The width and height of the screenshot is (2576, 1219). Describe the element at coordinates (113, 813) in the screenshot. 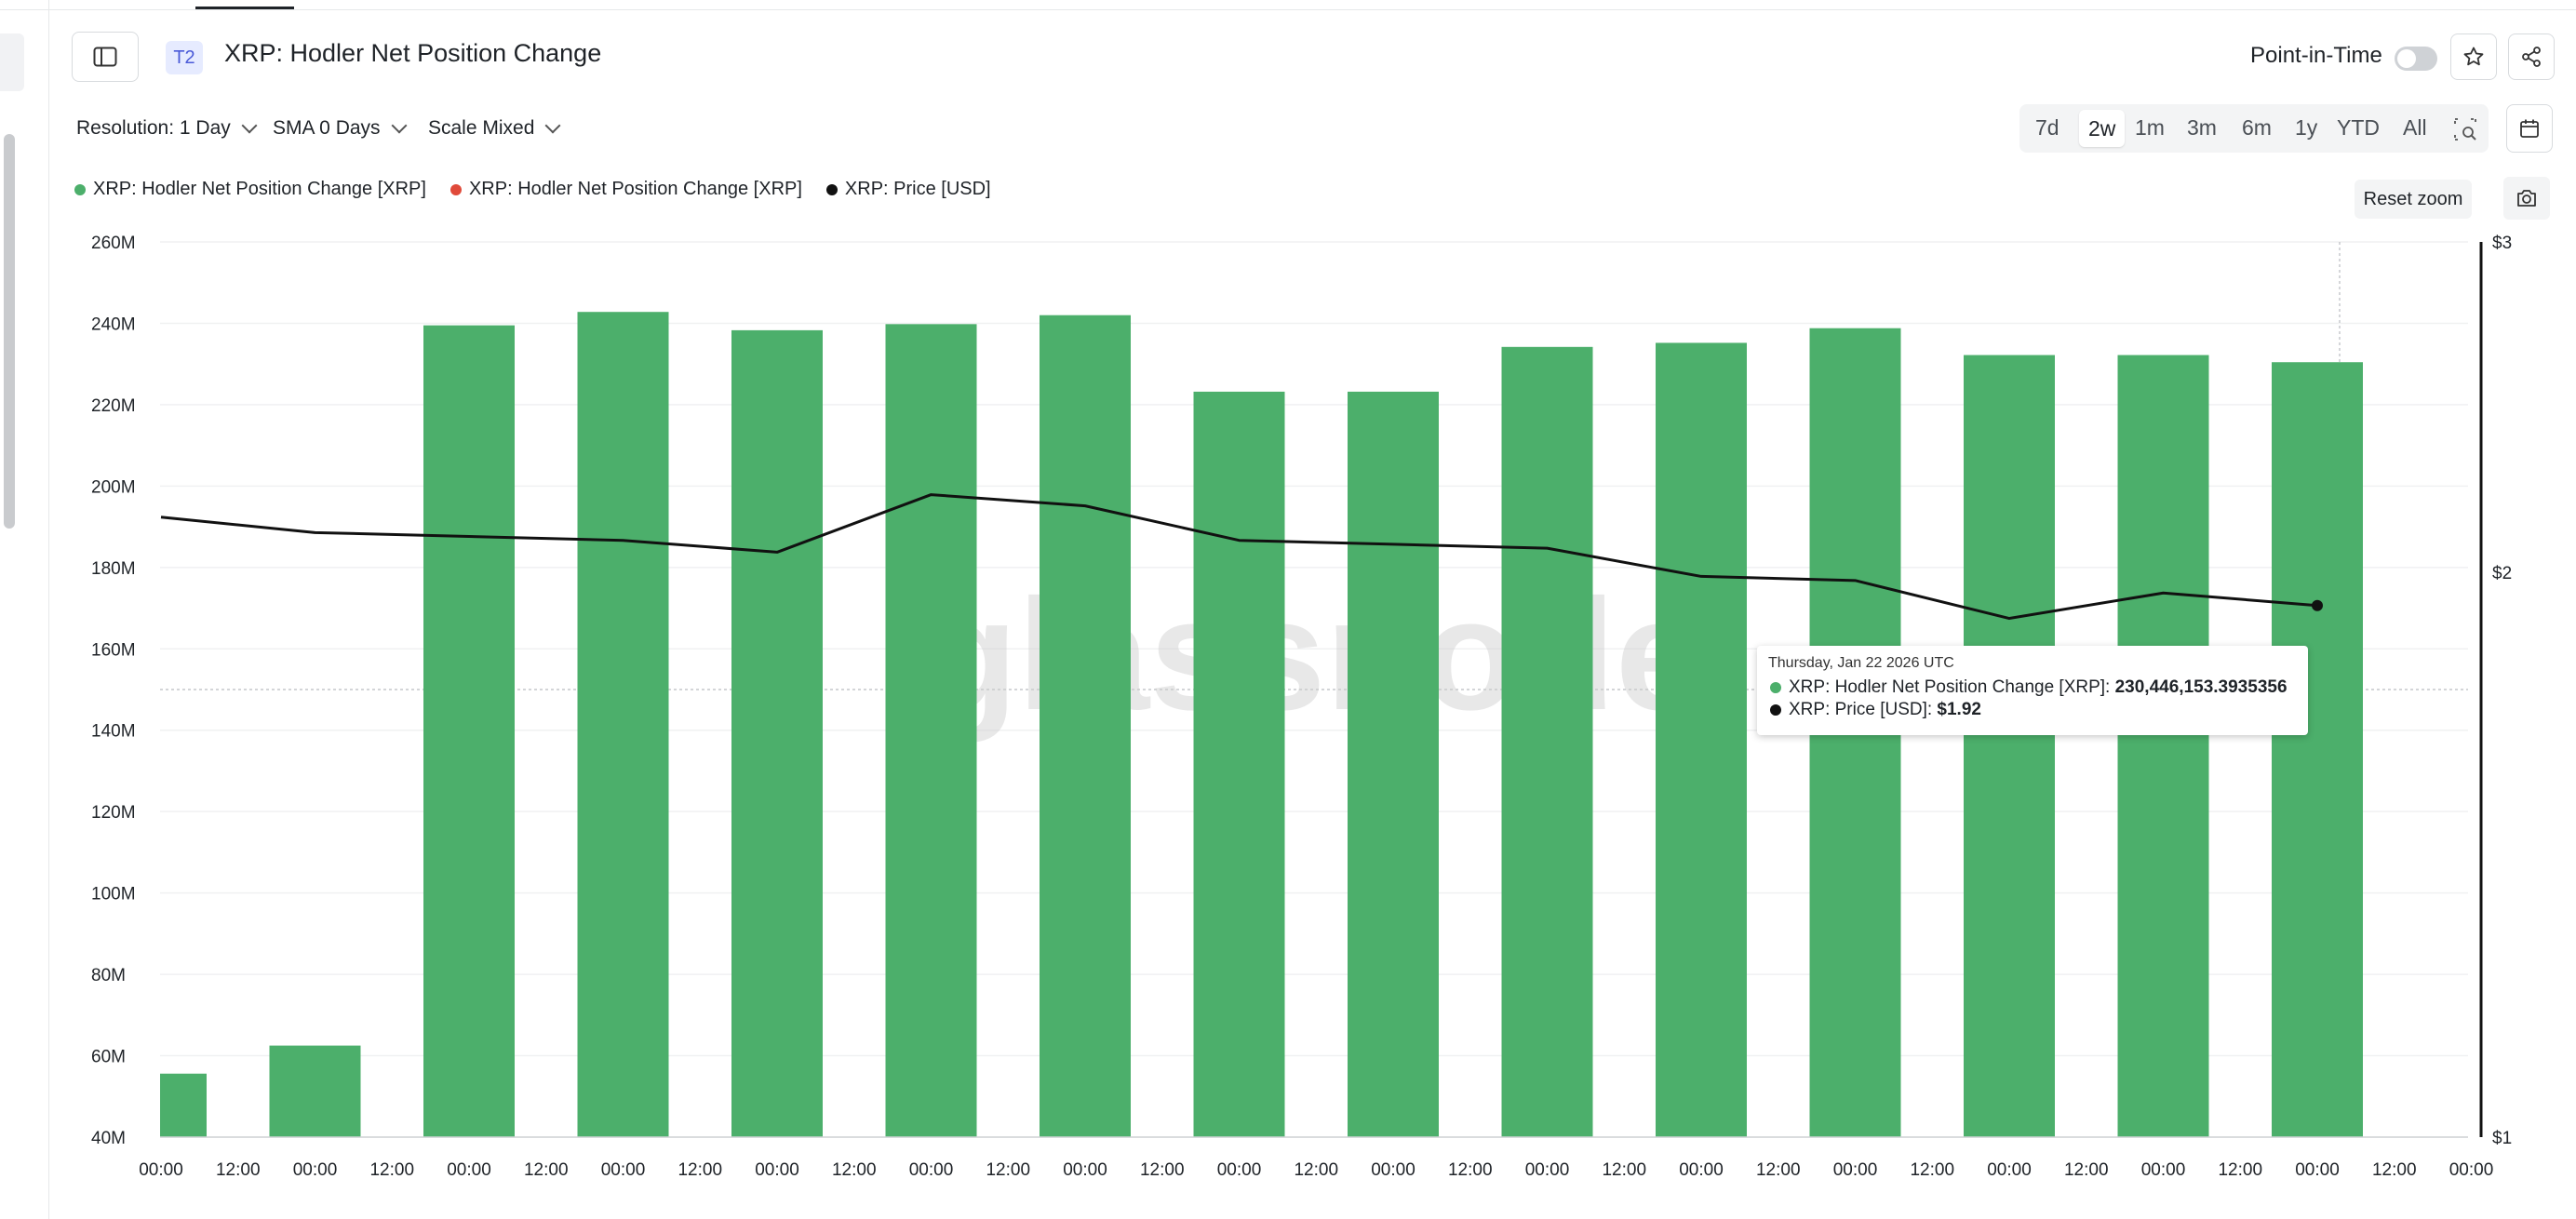

I see `y-left-tick-label: 120M` at that location.